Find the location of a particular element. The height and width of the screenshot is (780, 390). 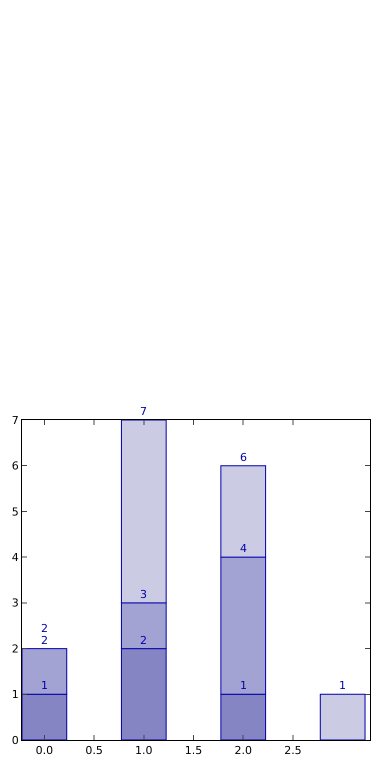

x-tick-label: 0.5 is located at coordinates (94, 751).